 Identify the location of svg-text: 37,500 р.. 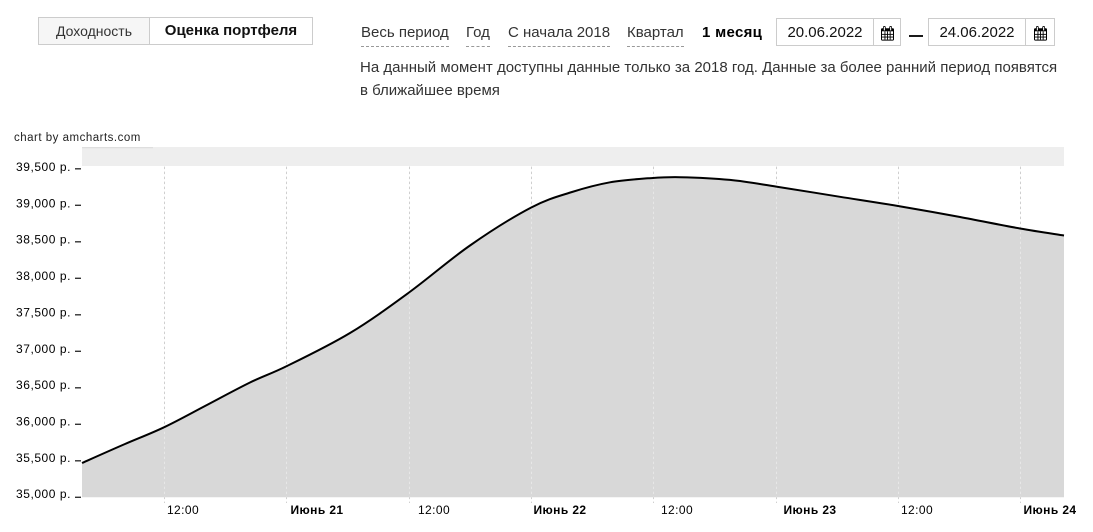
(43, 312).